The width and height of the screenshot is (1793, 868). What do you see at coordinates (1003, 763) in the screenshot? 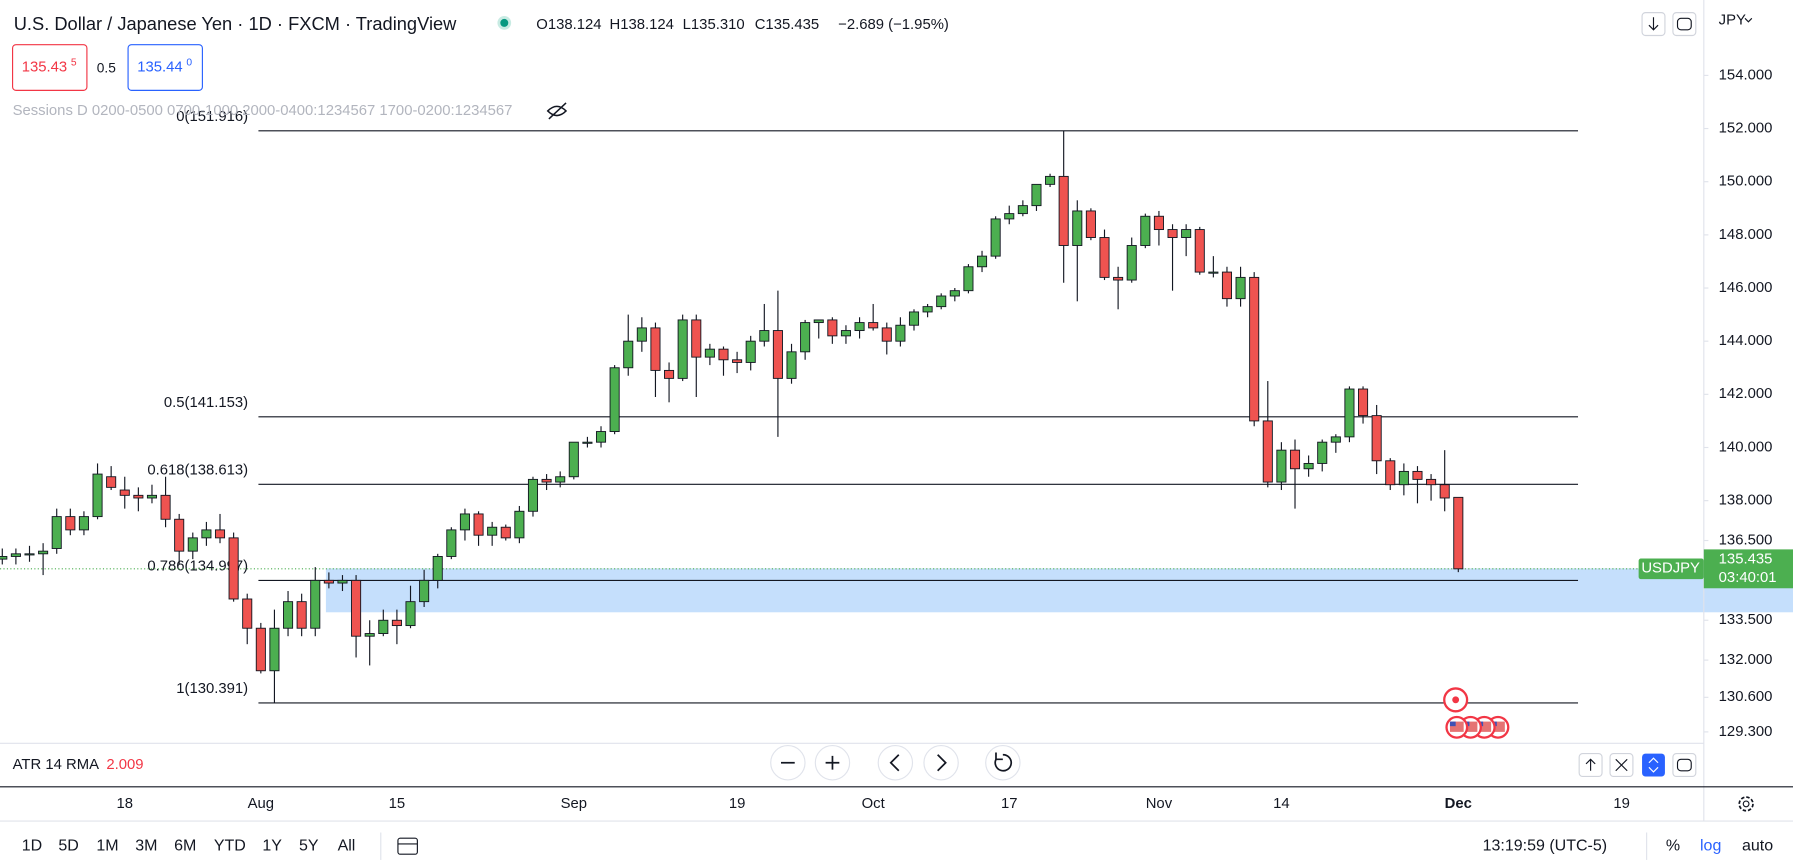
I see `reset-button` at bounding box center [1003, 763].